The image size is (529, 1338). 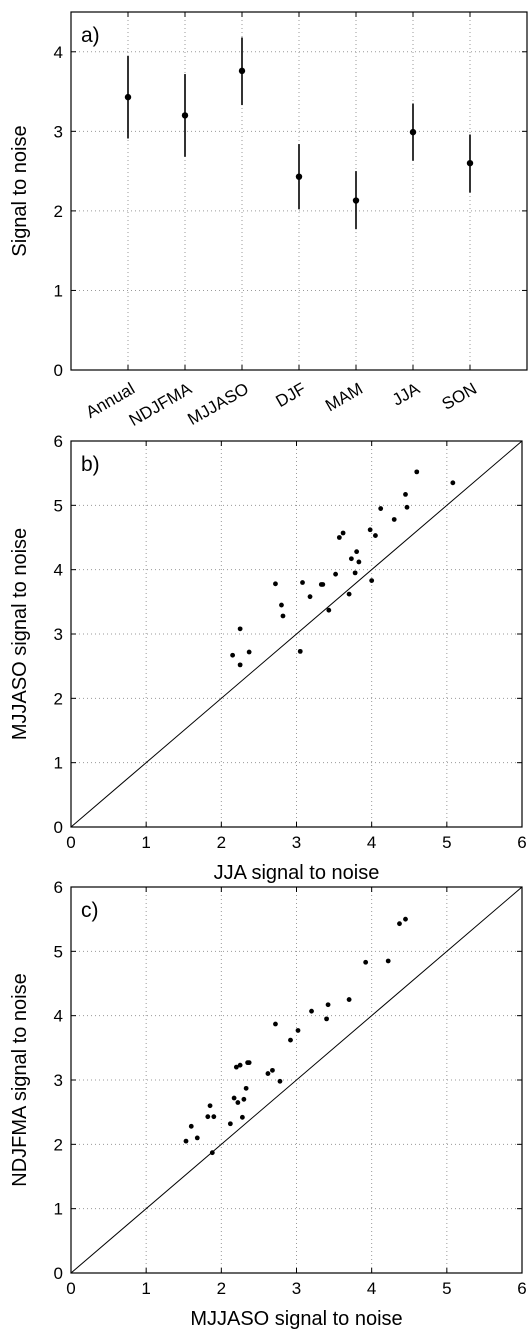 I want to click on panel-label: a), so click(x=90, y=35).